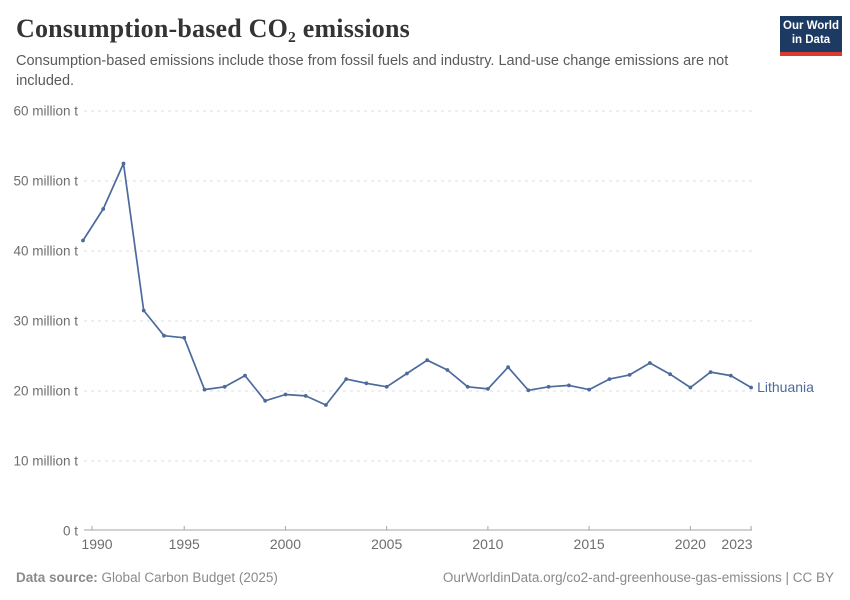 The image size is (850, 600). What do you see at coordinates (811, 26) in the screenshot?
I see `logo-line1: Our World` at bounding box center [811, 26].